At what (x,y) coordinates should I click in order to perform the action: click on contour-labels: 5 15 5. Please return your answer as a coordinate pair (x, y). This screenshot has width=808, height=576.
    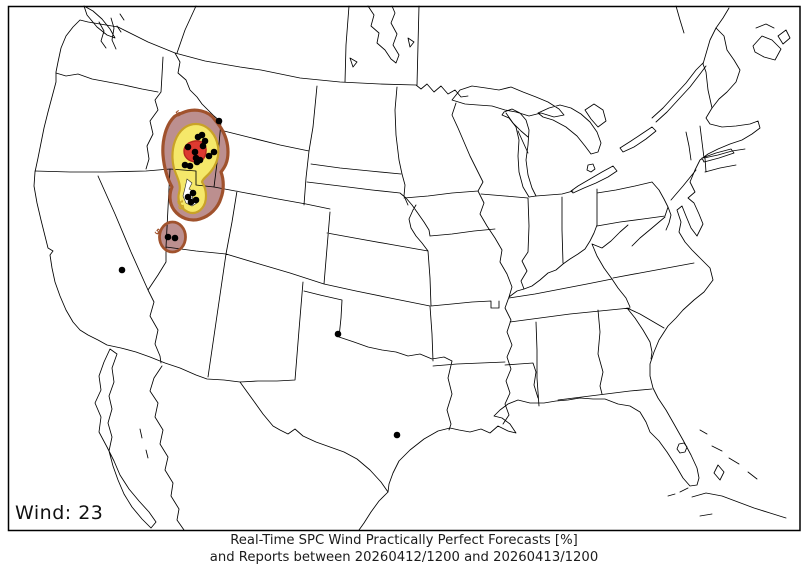
    Looking at the image, I should click on (169, 172).